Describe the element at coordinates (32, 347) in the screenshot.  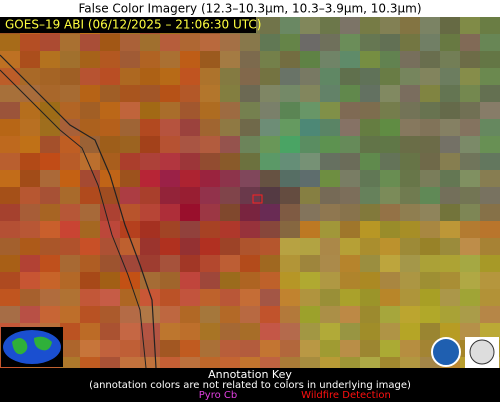
I see `globe` at that location.